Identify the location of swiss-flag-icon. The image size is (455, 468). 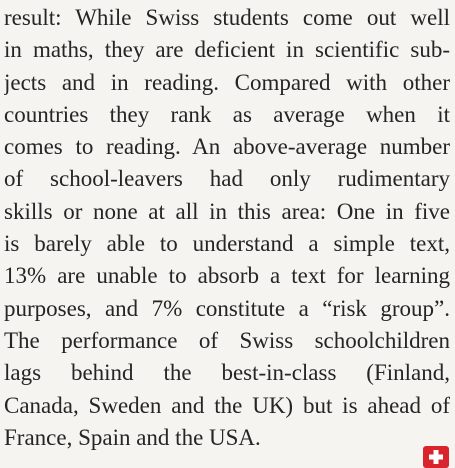
(436, 457).